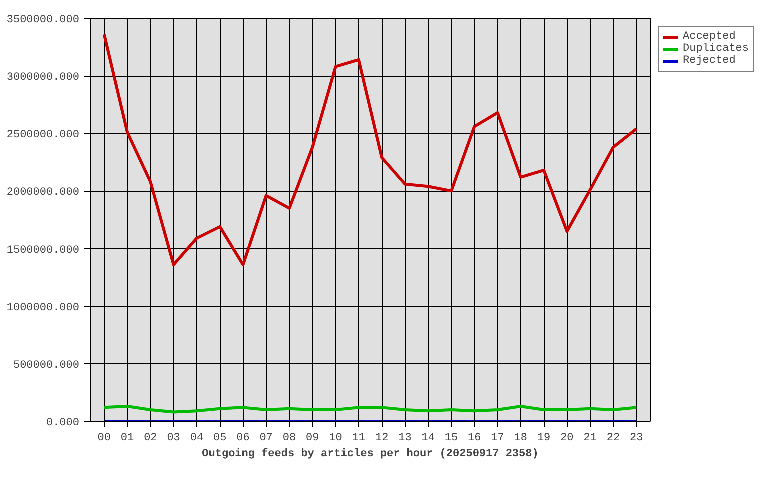  Describe the element at coordinates (335, 438) in the screenshot. I see `x-tick-label: 10` at that location.